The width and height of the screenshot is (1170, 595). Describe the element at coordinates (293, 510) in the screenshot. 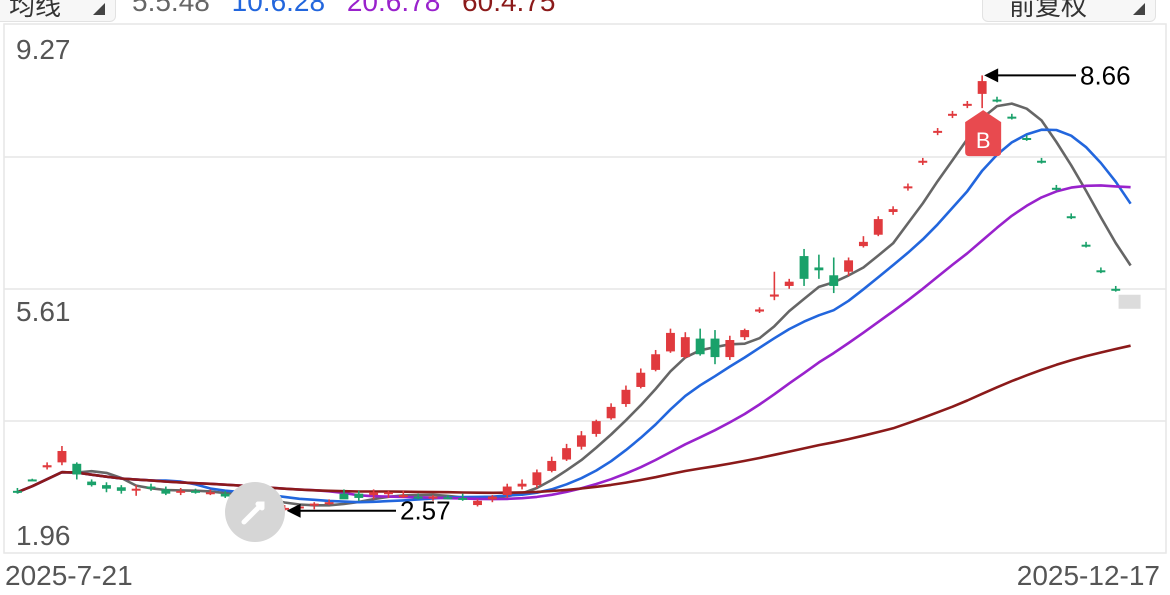

I see `low-arrow-head` at that location.